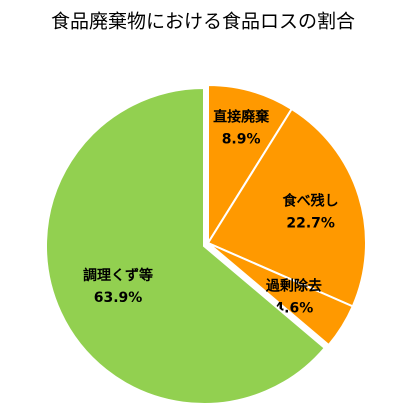 This screenshot has width=407, height=415. Describe the element at coordinates (118, 275) in the screenshot. I see `slice-label: 調理くず等` at that location.